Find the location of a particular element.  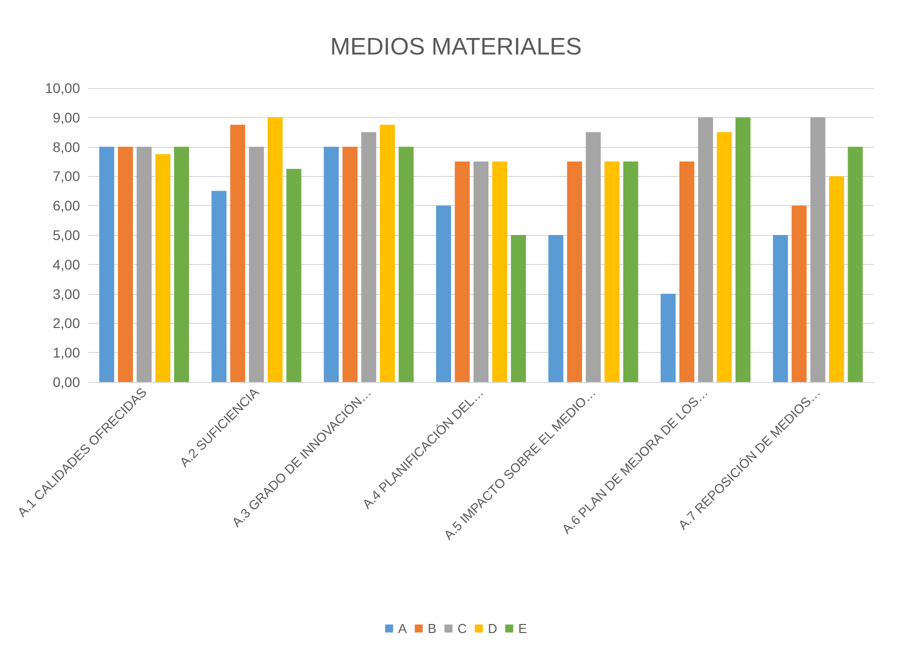

chart-title: MEDIOS MATERIALES is located at coordinates (456, 47).